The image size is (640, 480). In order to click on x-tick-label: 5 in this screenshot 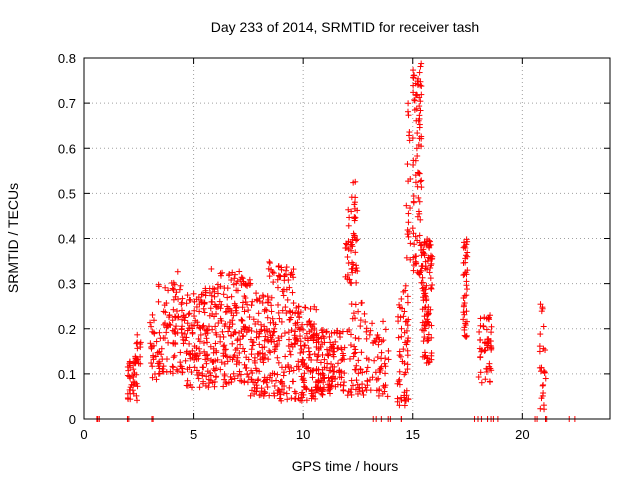, I will do `click(193, 434)`.